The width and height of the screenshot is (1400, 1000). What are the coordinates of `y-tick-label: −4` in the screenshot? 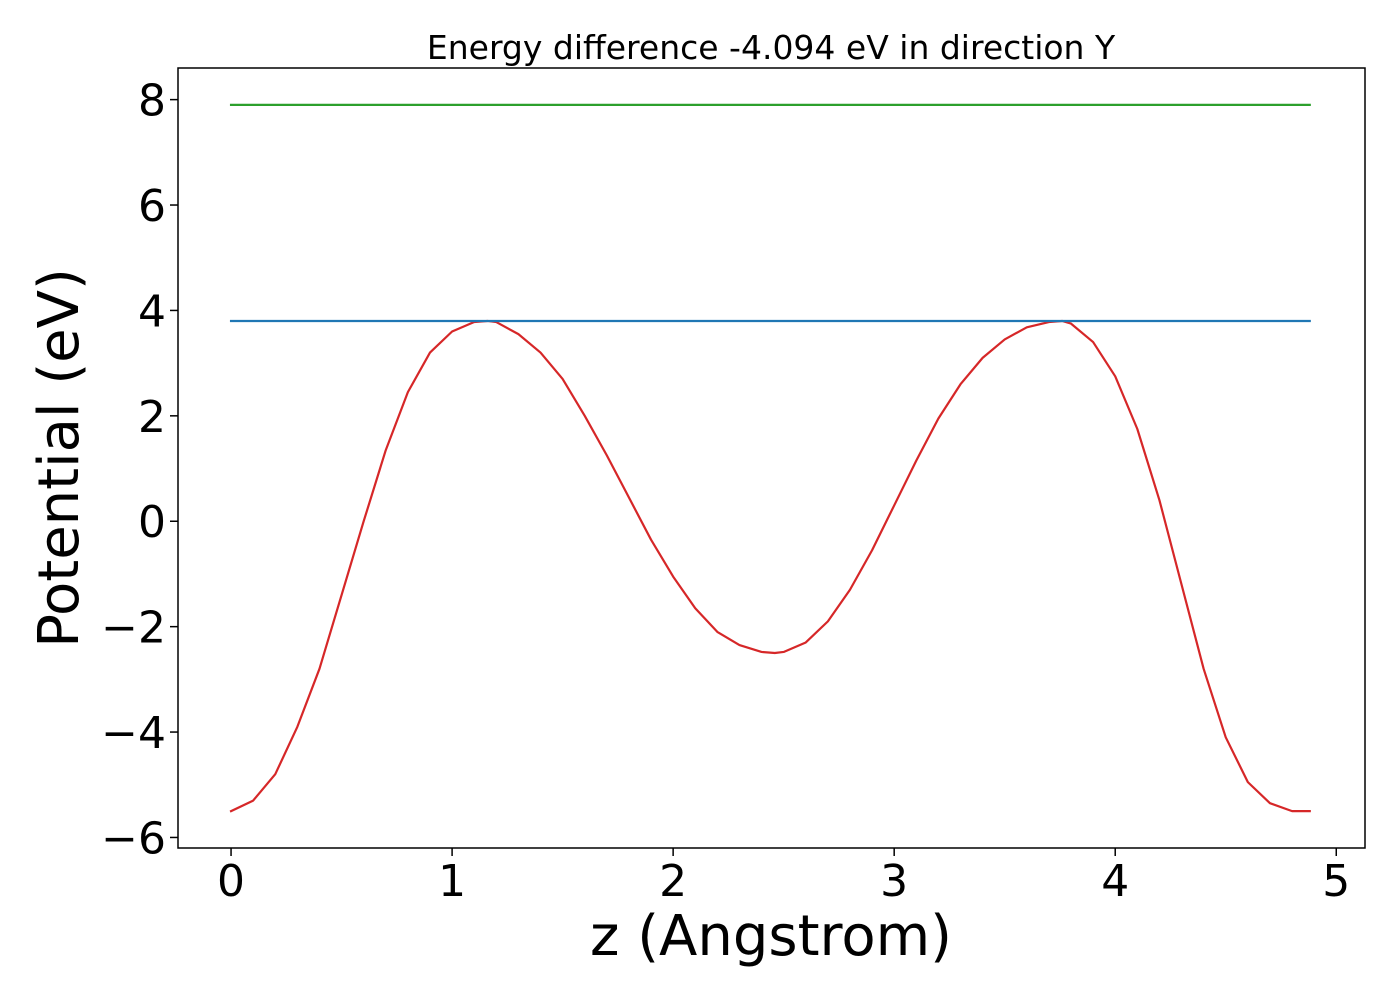 It's located at (133, 733).